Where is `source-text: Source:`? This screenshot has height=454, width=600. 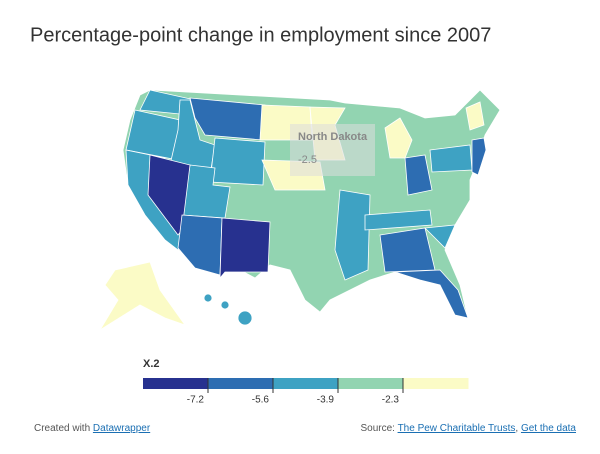 source-text: Source: is located at coordinates (377, 428).